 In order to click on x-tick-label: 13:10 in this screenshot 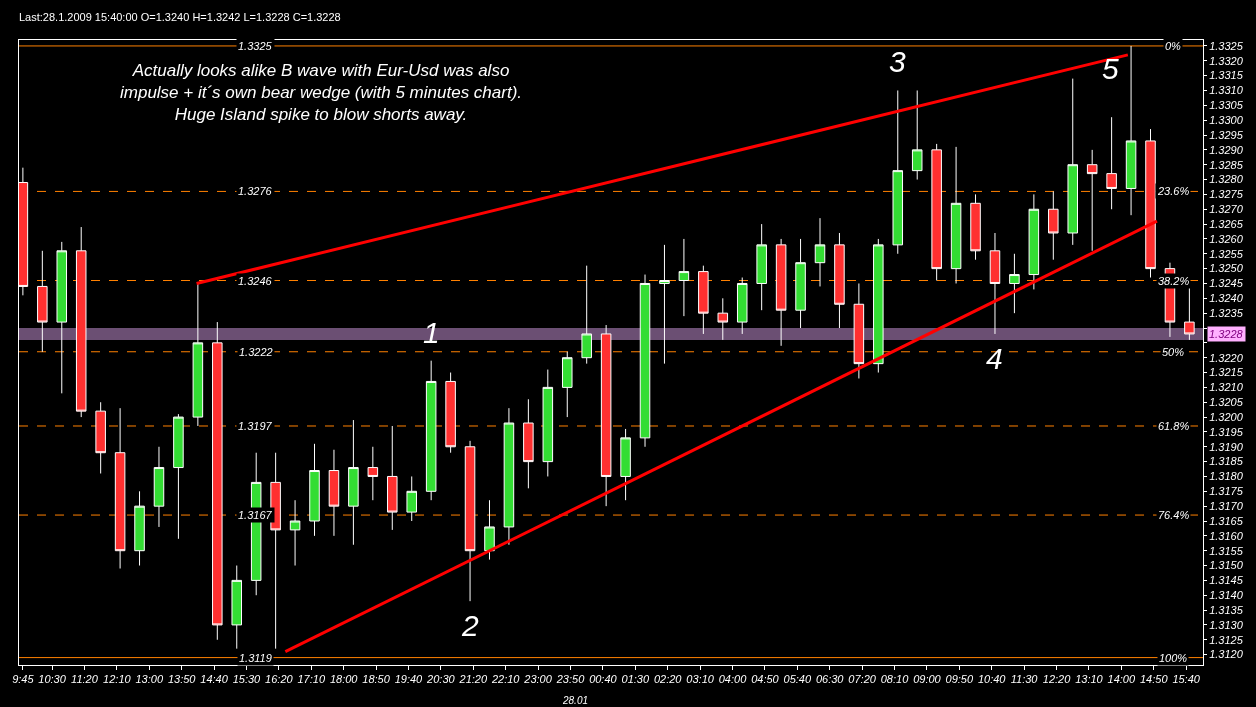, I will do `click(1089, 679)`.